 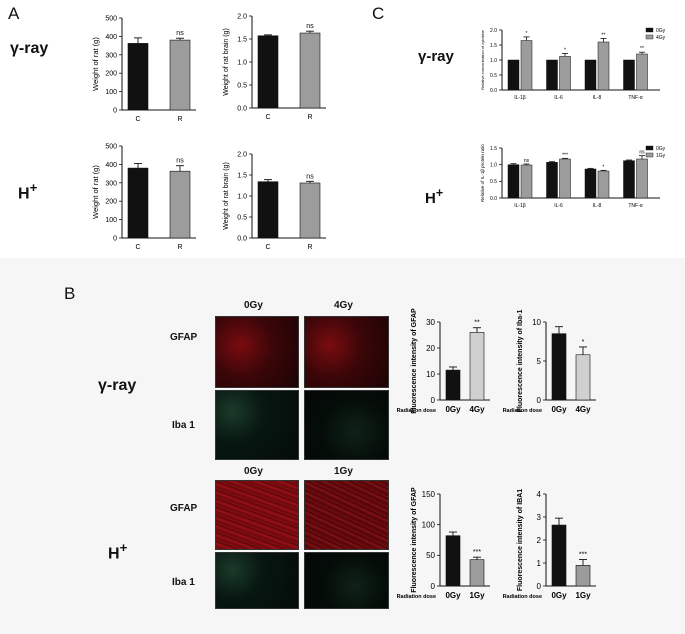 What do you see at coordinates (414, 361) in the screenshot?
I see `y-axis-label: Fluorescence intensity of GFAP` at bounding box center [414, 361].